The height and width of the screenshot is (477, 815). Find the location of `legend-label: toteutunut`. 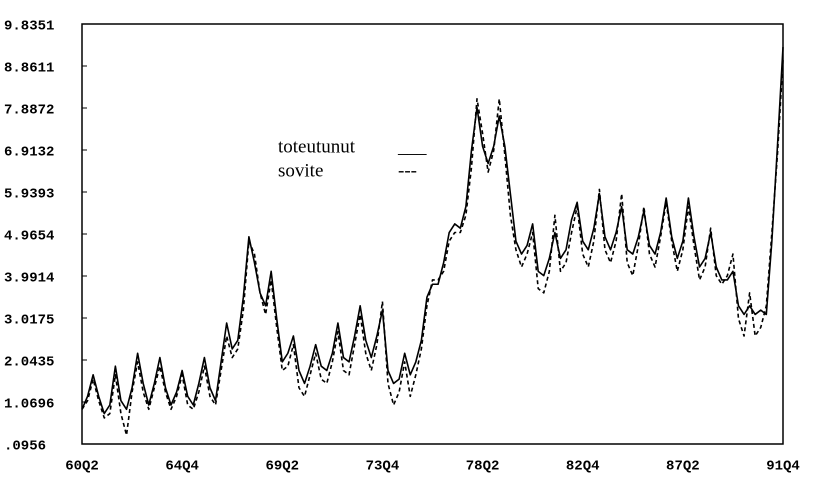

legend-label: toteutunut is located at coordinates (317, 146).